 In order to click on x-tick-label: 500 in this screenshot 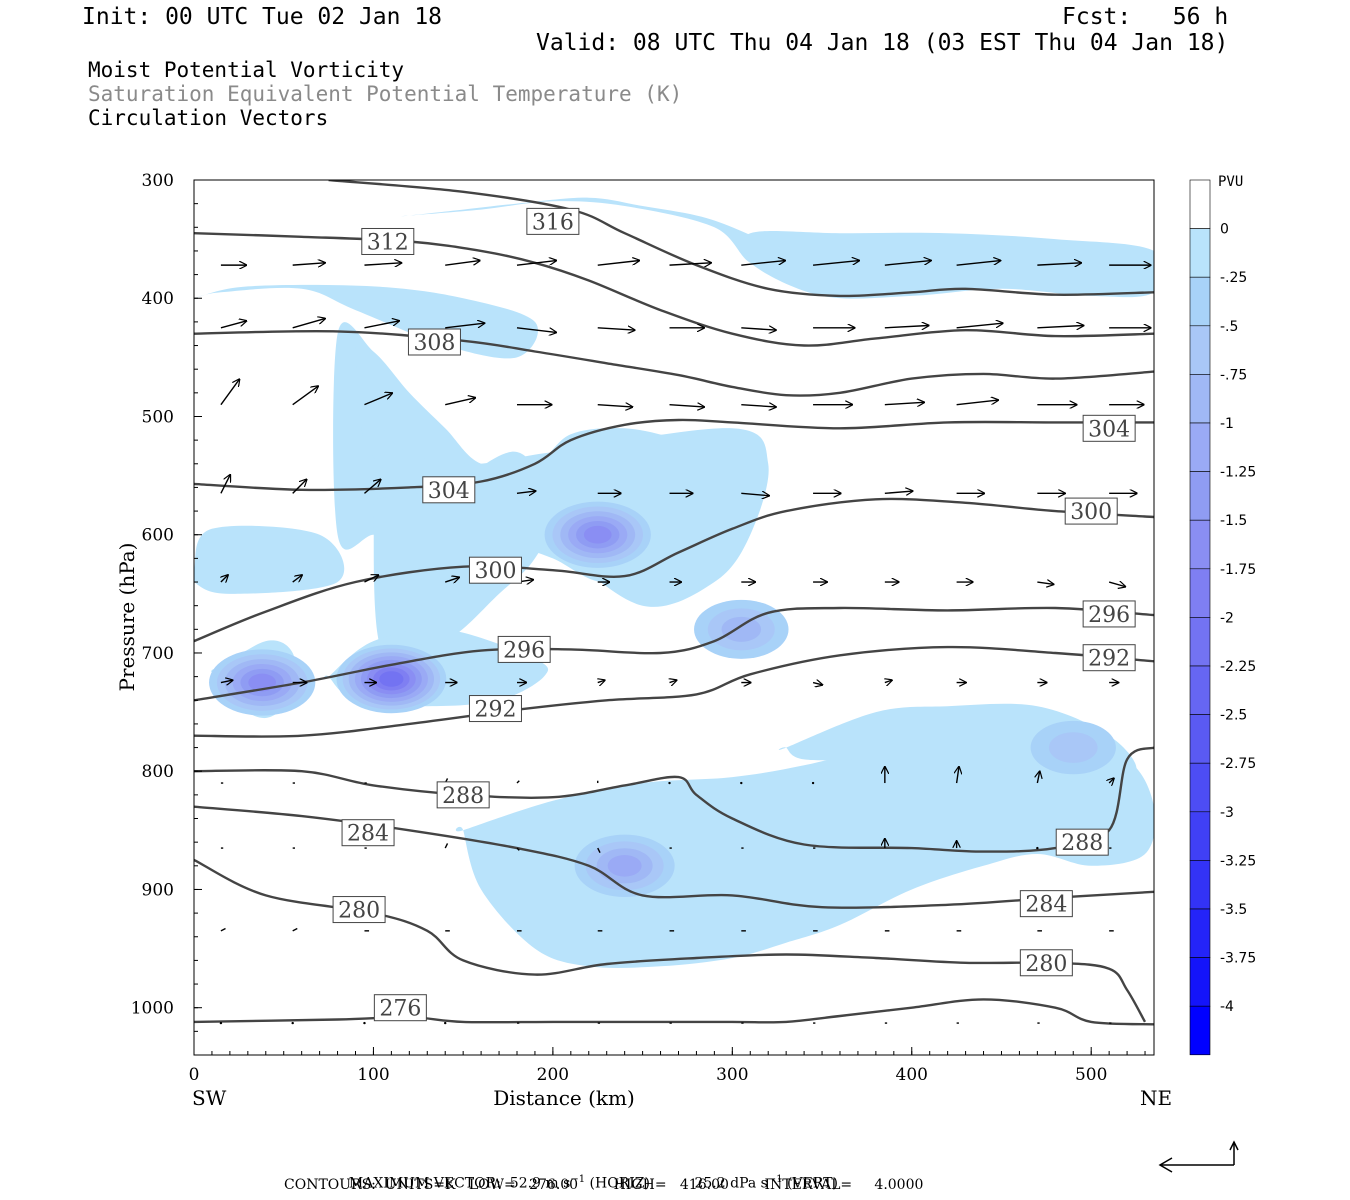, I will do `click(1091, 1075)`.